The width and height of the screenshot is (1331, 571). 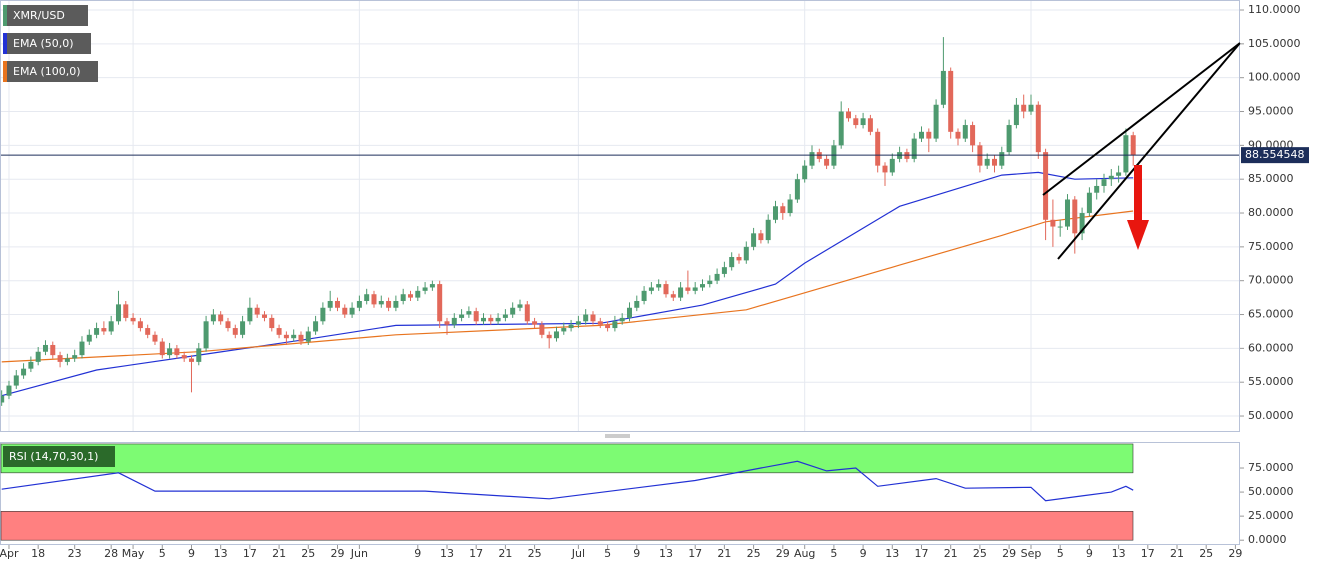 I want to click on x-tick-label: Jun, so click(x=359, y=553).